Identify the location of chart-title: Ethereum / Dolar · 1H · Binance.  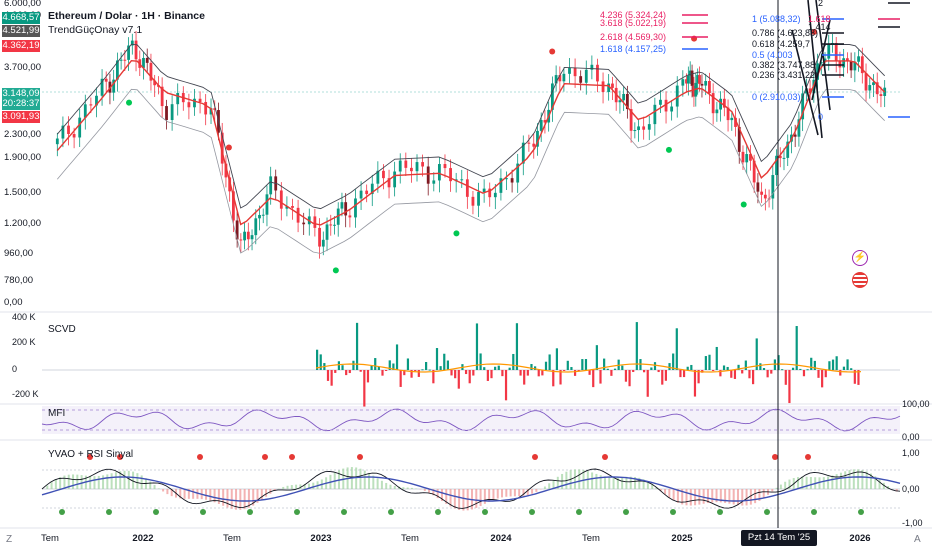
(126, 16).